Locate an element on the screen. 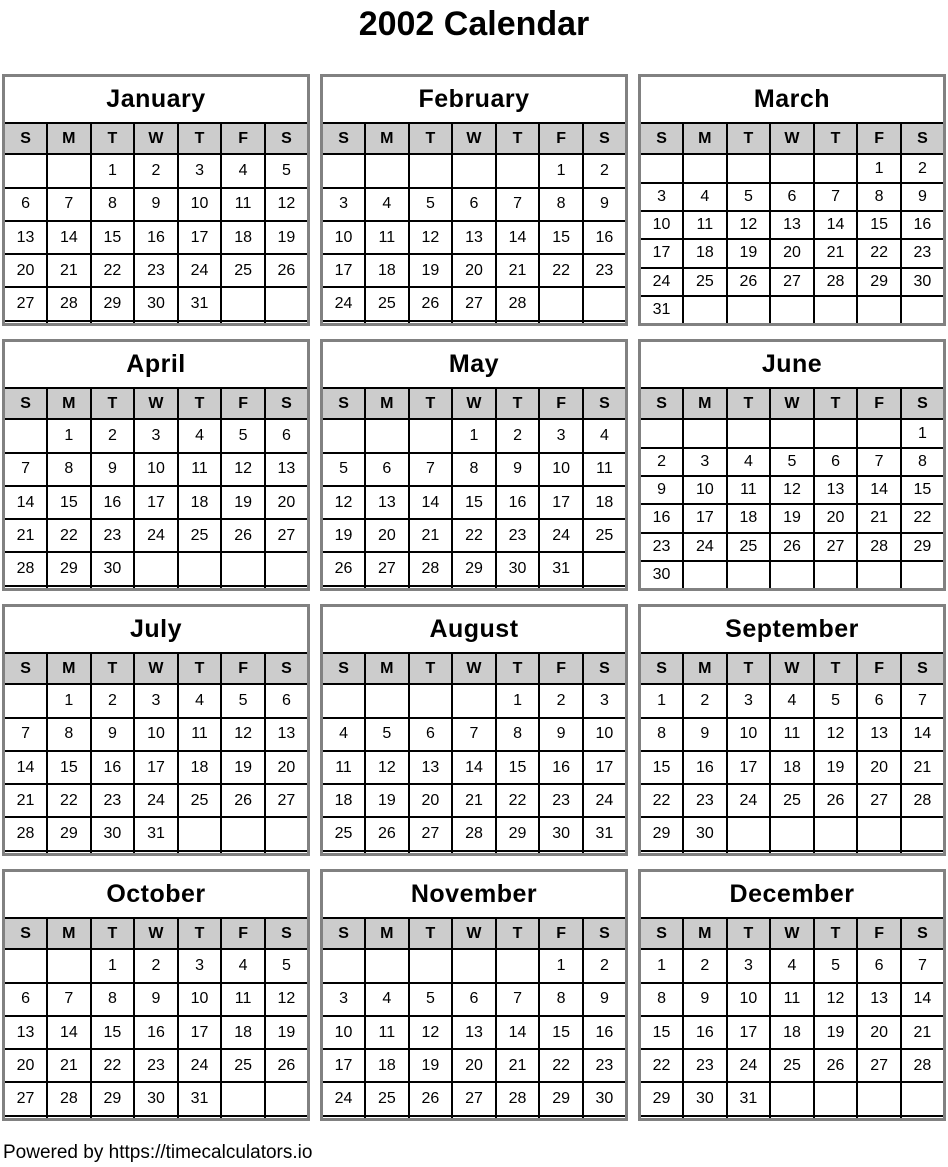  date-cell: 25 is located at coordinates (705, 281).